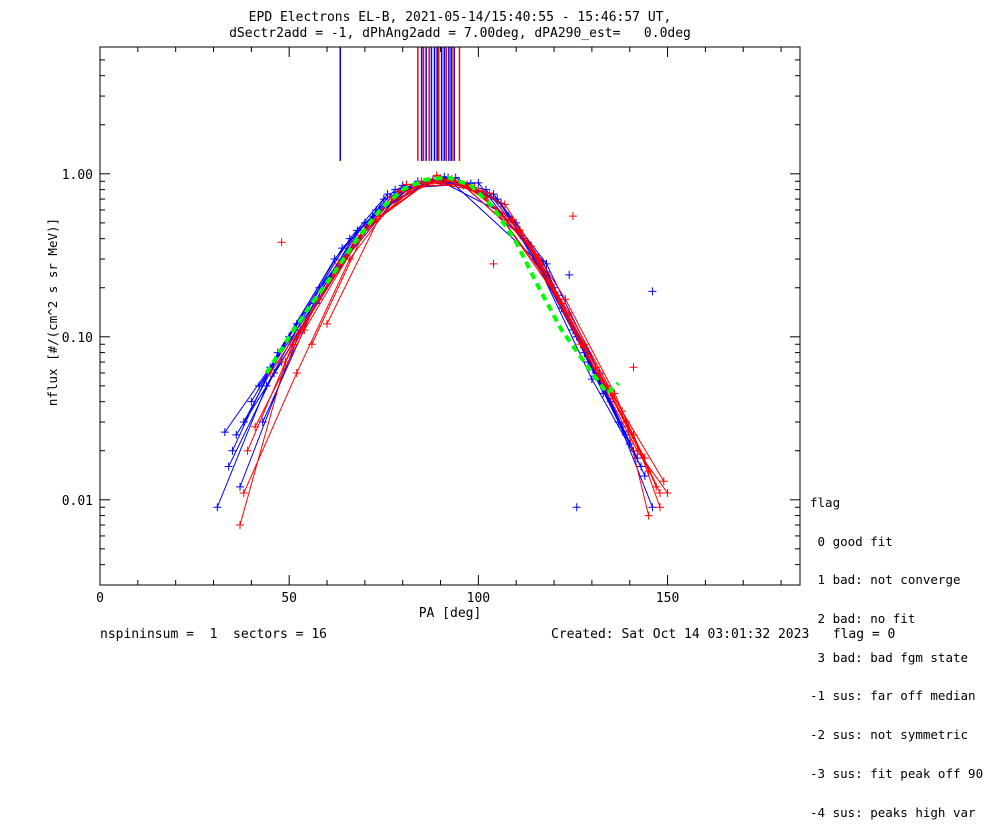 The height and width of the screenshot is (832, 1000). I want to click on flag-legend-item: -1 sus: far off median, so click(893, 696).